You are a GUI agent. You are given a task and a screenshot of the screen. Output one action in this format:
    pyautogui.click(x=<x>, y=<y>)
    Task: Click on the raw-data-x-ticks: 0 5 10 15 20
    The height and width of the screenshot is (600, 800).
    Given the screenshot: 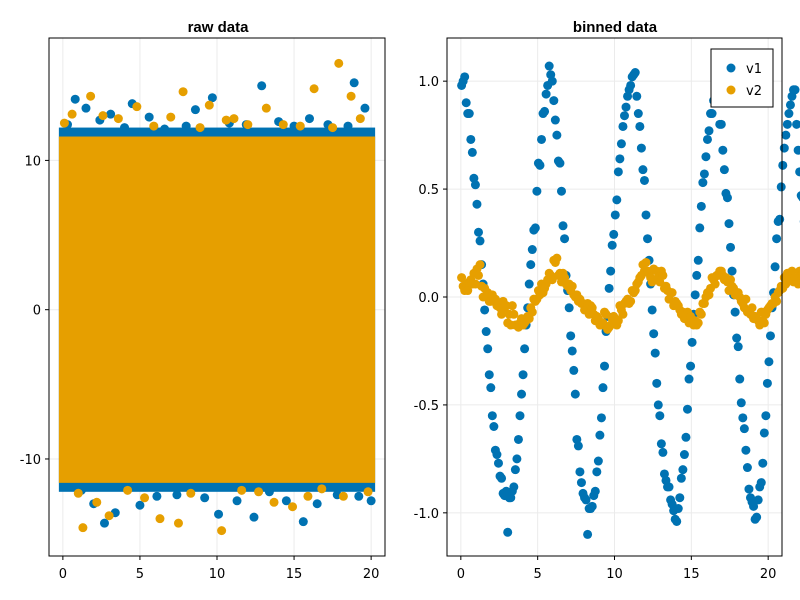 What is the action you would take?
    pyautogui.click(x=219, y=569)
    